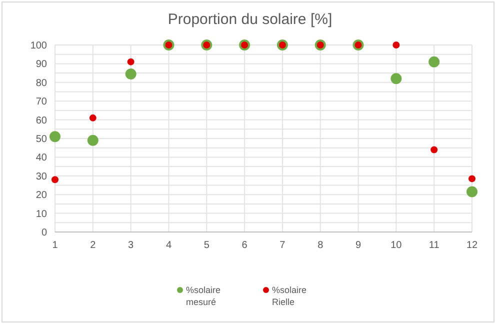 The height and width of the screenshot is (324, 500). Describe the element at coordinates (169, 245) in the screenshot. I see `x-tick-label: 4` at that location.